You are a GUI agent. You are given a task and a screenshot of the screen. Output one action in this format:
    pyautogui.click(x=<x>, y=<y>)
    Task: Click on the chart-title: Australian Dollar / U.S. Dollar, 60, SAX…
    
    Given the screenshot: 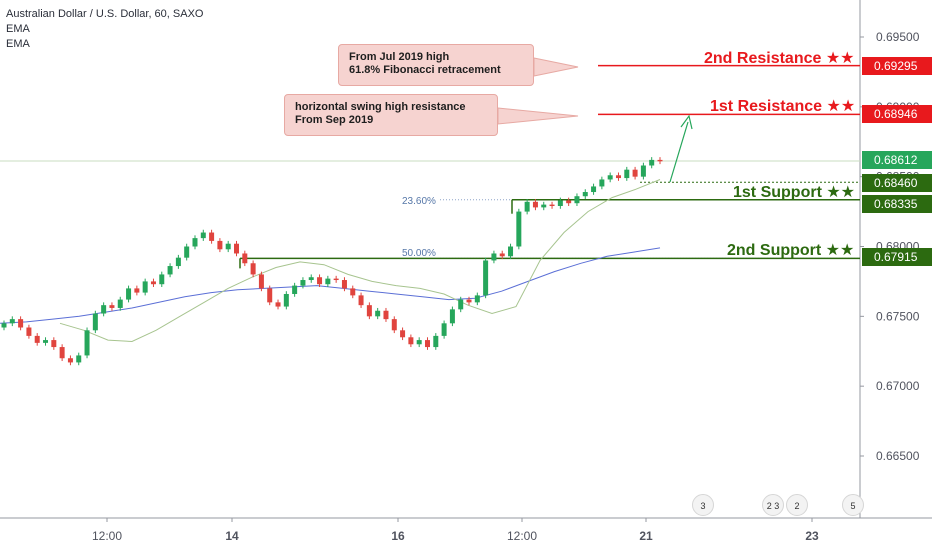 What is the action you would take?
    pyautogui.click(x=105, y=14)
    